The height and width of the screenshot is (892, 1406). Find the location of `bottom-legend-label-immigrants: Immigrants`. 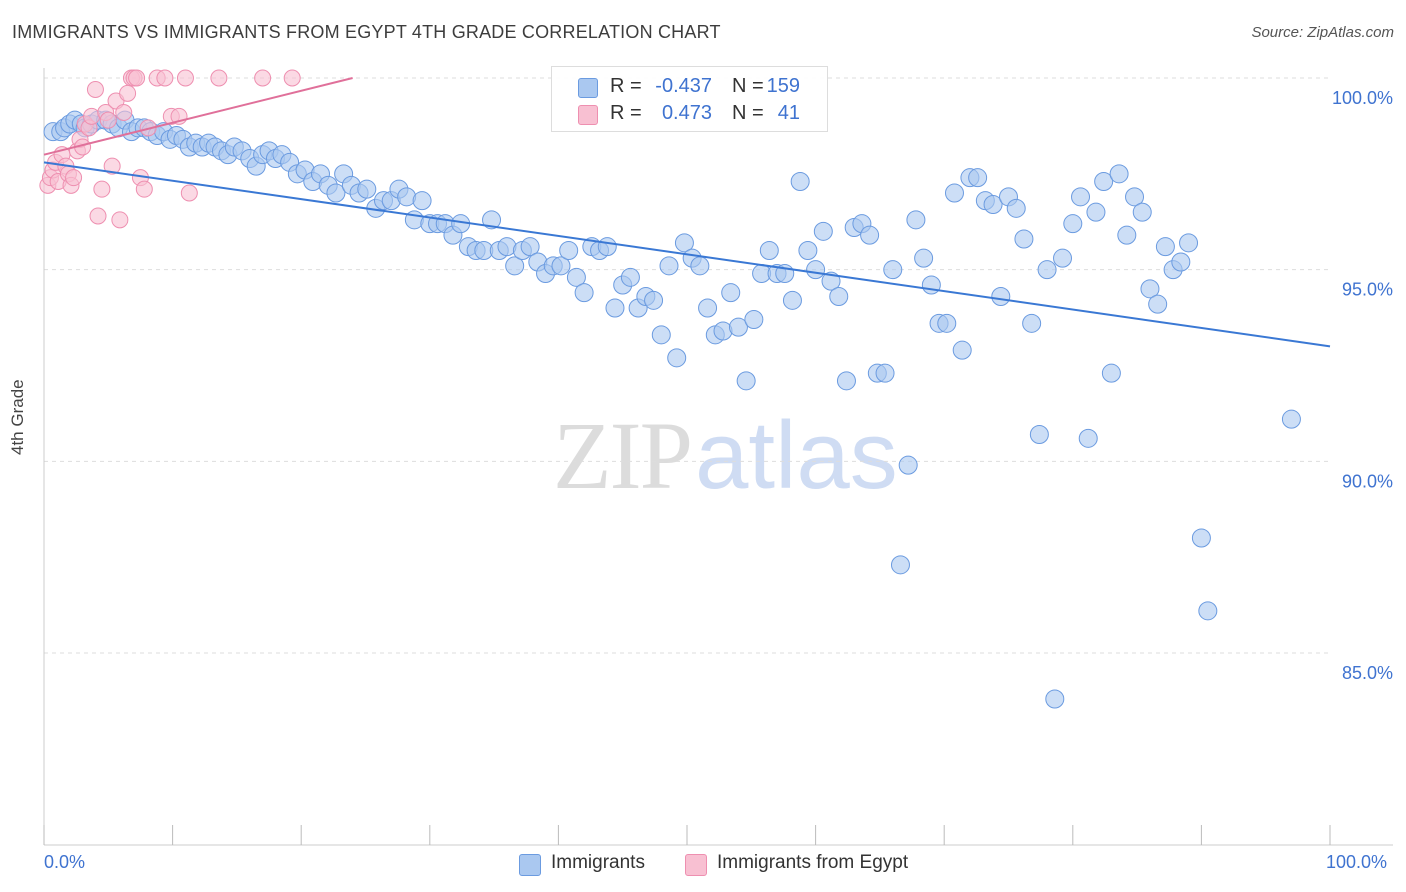

bottom-legend-label-immigrants: Immigrants is located at coordinates (598, 862).